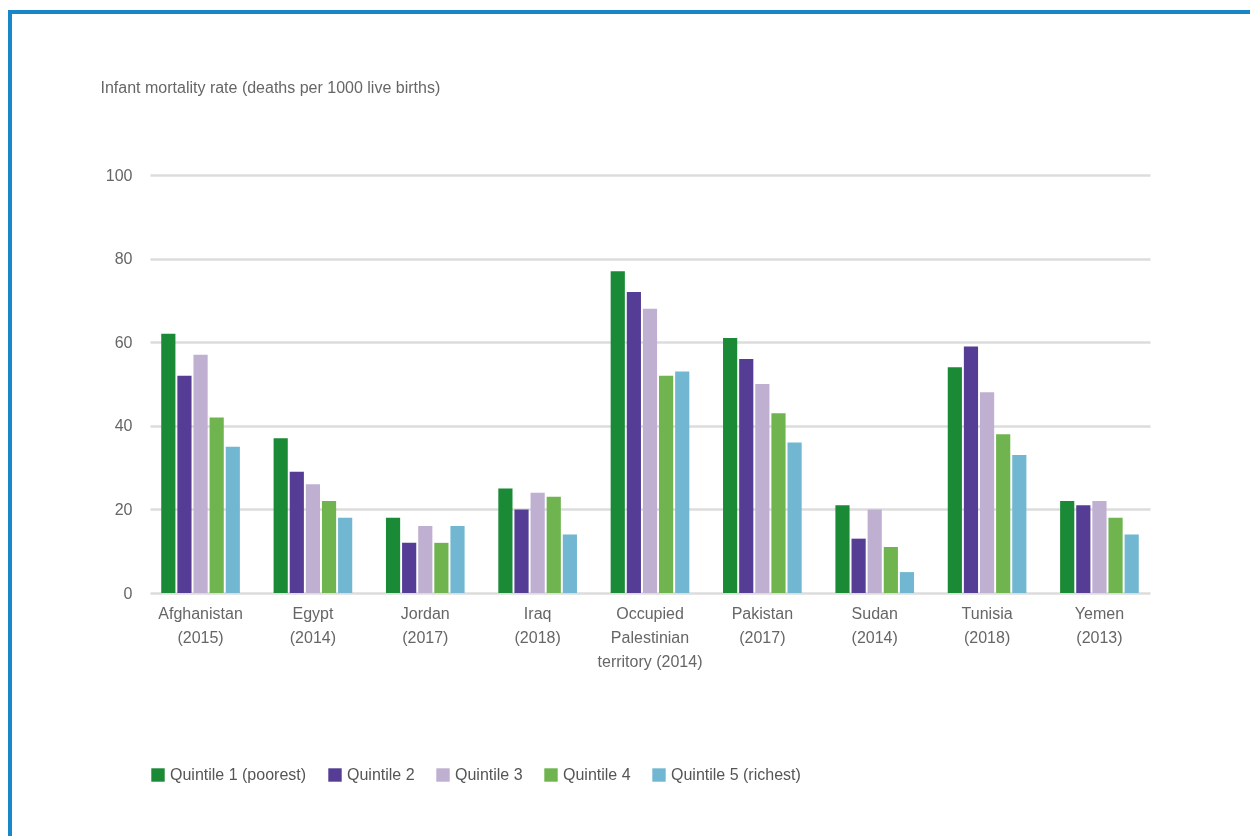 The height and width of the screenshot is (836, 1250). What do you see at coordinates (489, 774) in the screenshot?
I see `legend-label: Quintile 3` at bounding box center [489, 774].